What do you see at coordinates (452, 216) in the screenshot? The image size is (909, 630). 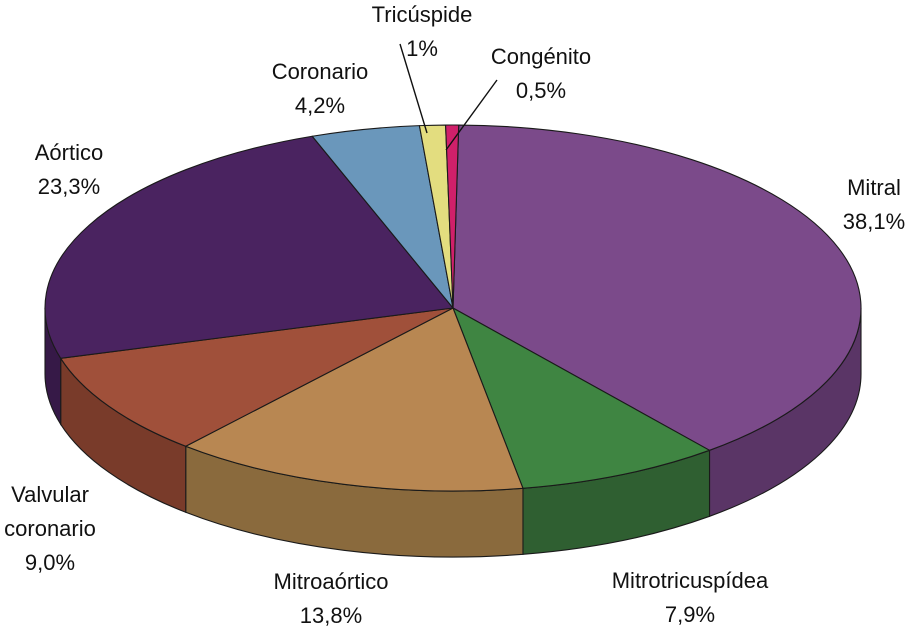 I see `slice-congenito` at bounding box center [452, 216].